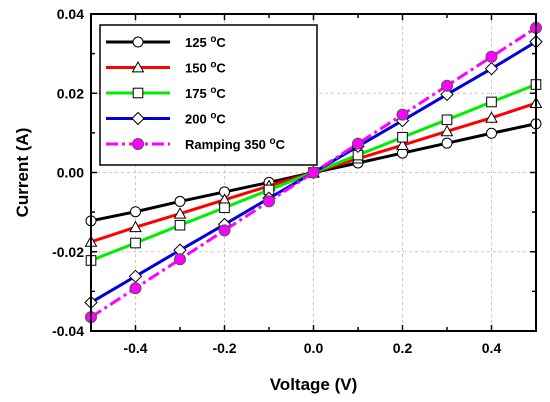  I want to click on x-tick-label: 0.0, so click(314, 348).